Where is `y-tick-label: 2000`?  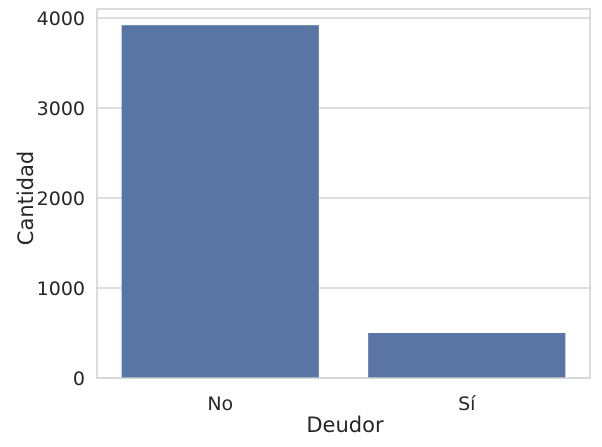
y-tick-label: 2000 is located at coordinates (61, 199).